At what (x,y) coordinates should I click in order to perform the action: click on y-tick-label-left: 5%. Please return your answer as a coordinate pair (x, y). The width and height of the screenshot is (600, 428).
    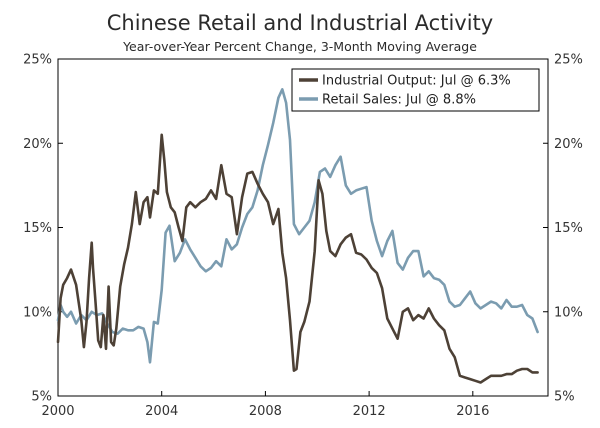
    Looking at the image, I should click on (41, 397).